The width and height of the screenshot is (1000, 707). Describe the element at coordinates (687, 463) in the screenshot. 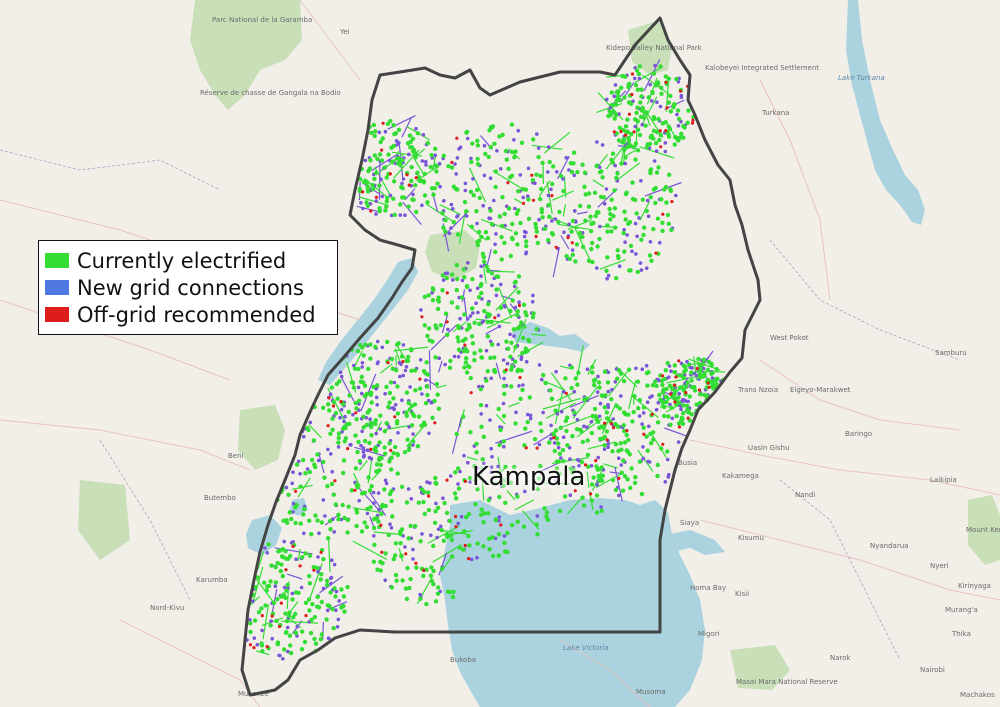

I see `label-busia: Busia` at that location.